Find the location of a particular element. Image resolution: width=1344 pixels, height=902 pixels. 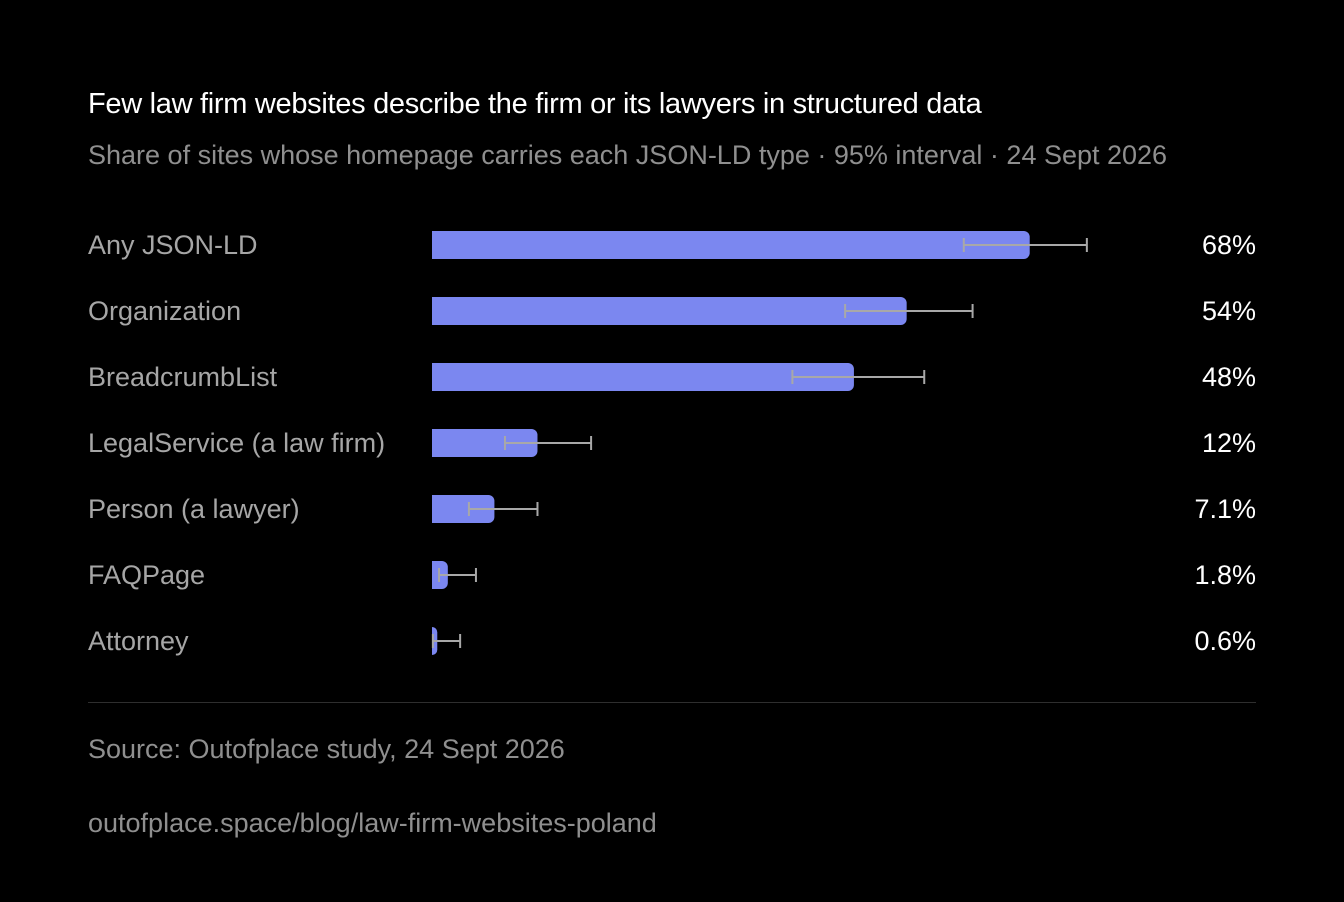

category-label: Attorney is located at coordinates (138, 641).